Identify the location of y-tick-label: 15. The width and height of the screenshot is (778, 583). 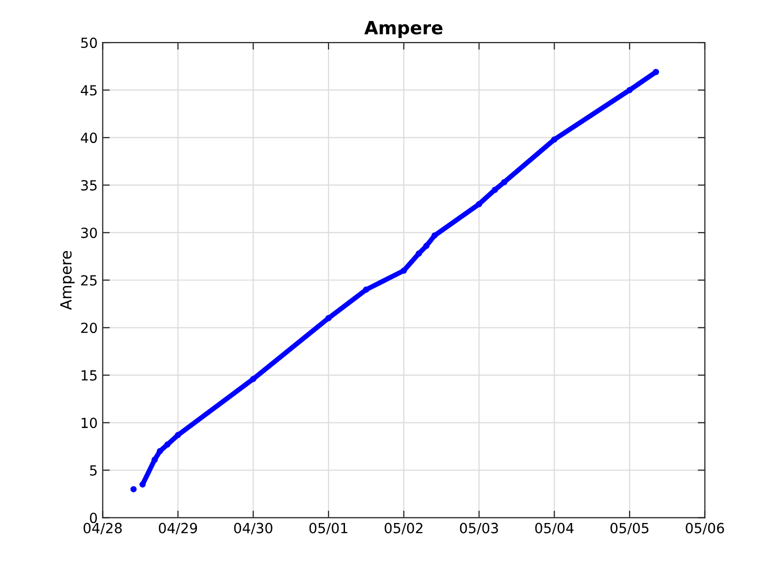
(89, 375).